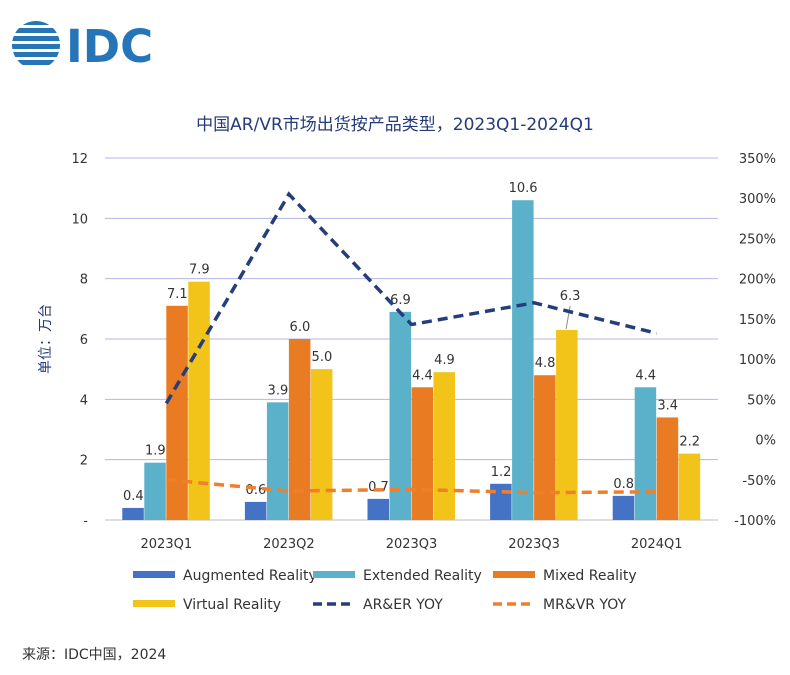 This screenshot has width=790, height=675. What do you see at coordinates (84, 461) in the screenshot?
I see `y-tick-label: 2` at bounding box center [84, 461].